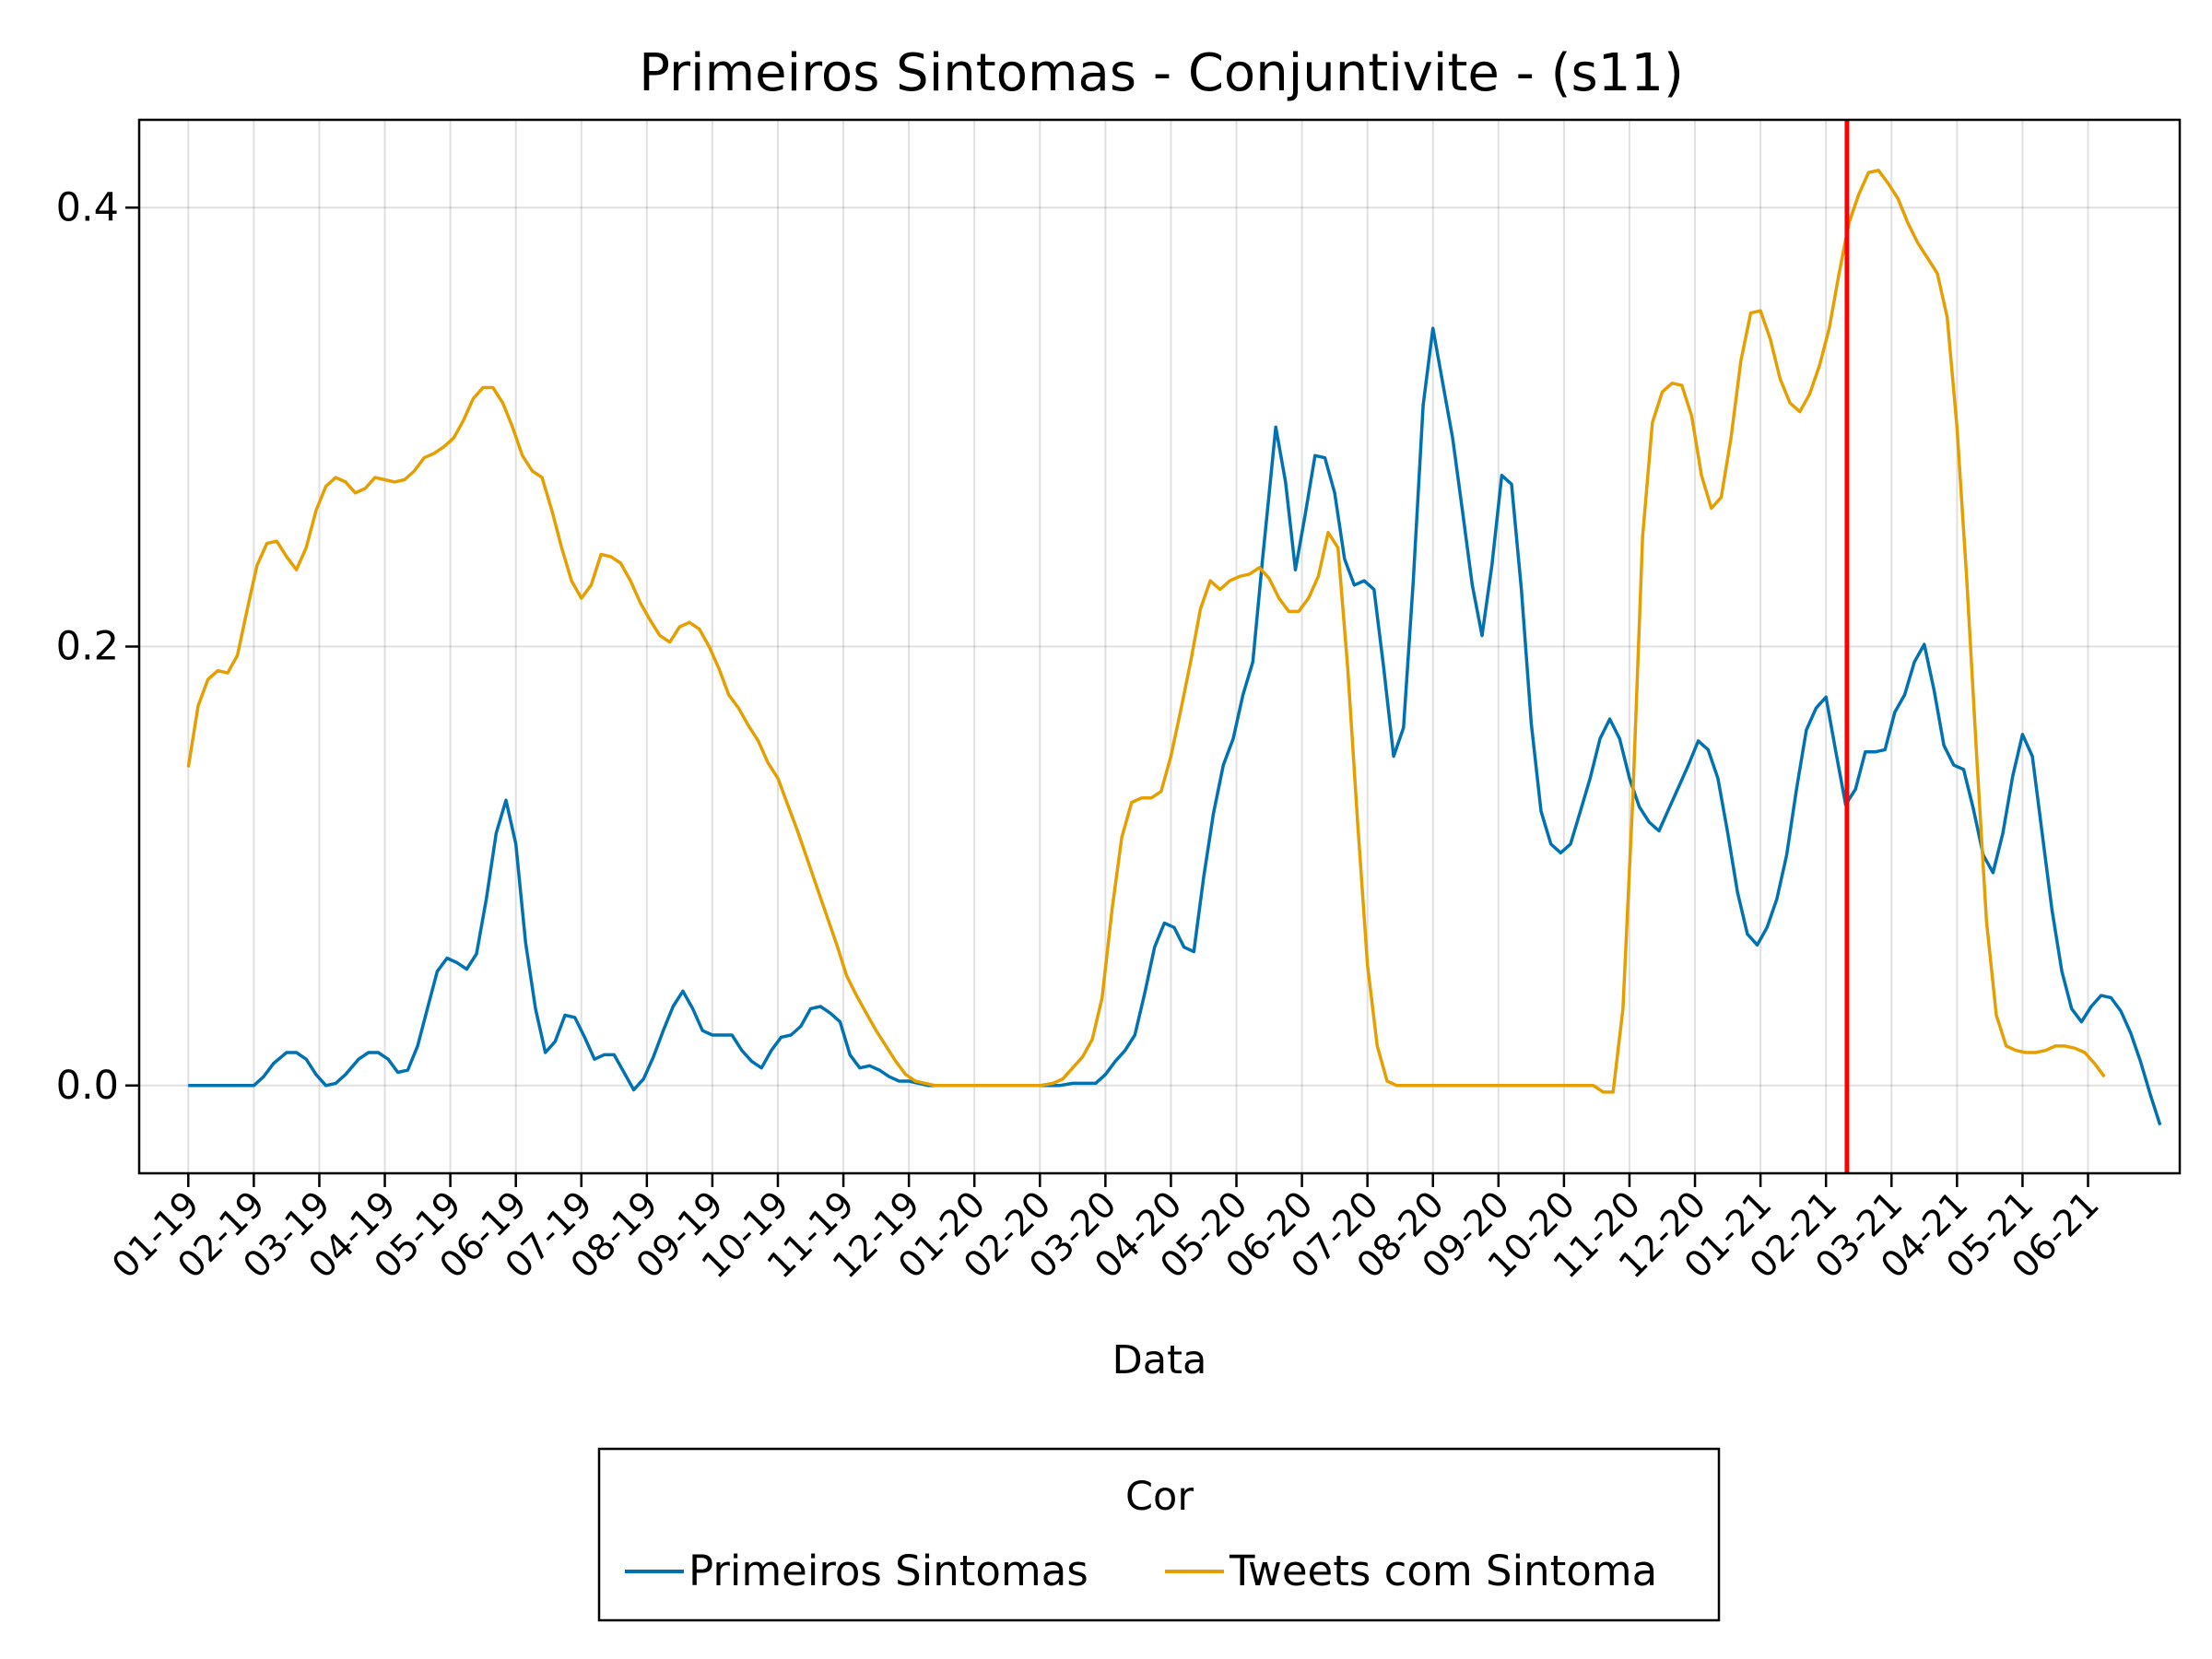 Image resolution: width=2212 pixels, height=1659 pixels. I want to click on y-tick-label: 0.0, so click(87, 1086).